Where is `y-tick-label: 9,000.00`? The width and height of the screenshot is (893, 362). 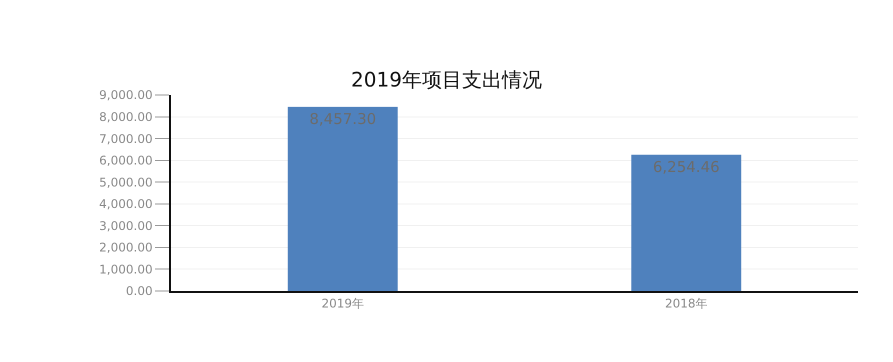 y-tick-label: 9,000.00 is located at coordinates (126, 95).